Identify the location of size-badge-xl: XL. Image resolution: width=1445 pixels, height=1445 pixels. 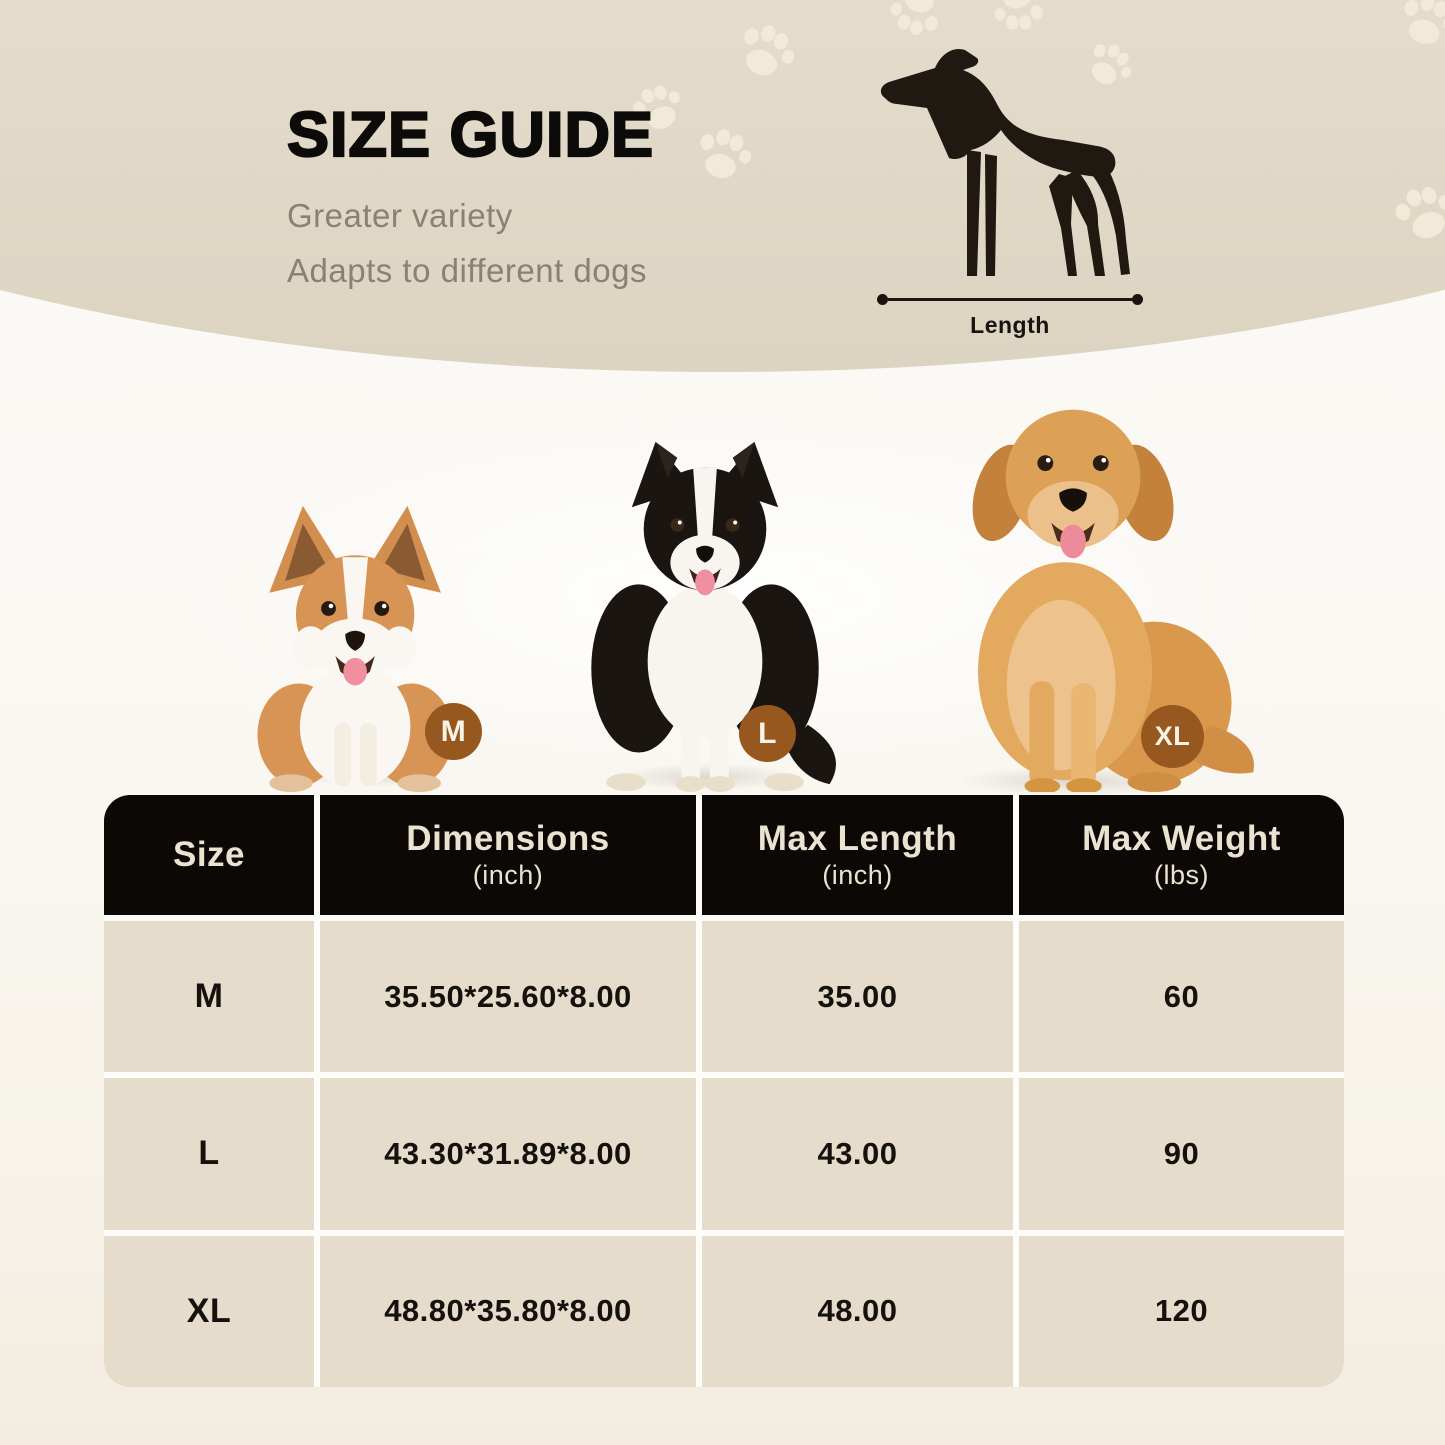
(1172, 736).